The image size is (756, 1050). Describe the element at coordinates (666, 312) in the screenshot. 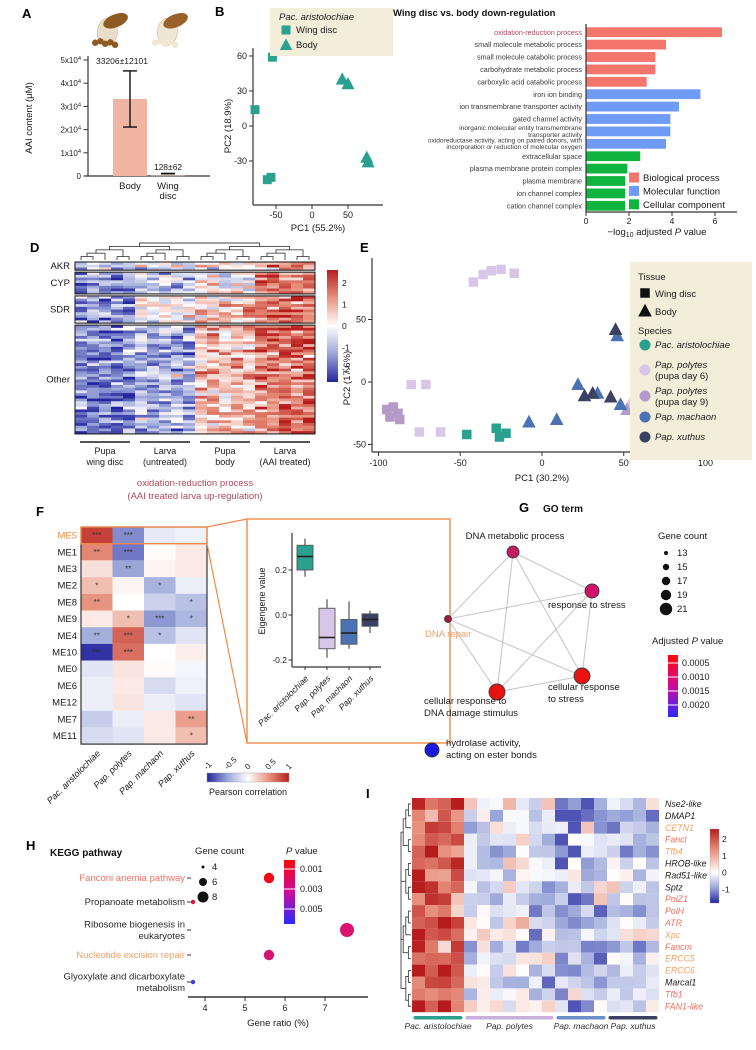

I see `legend-item-label: Body` at that location.